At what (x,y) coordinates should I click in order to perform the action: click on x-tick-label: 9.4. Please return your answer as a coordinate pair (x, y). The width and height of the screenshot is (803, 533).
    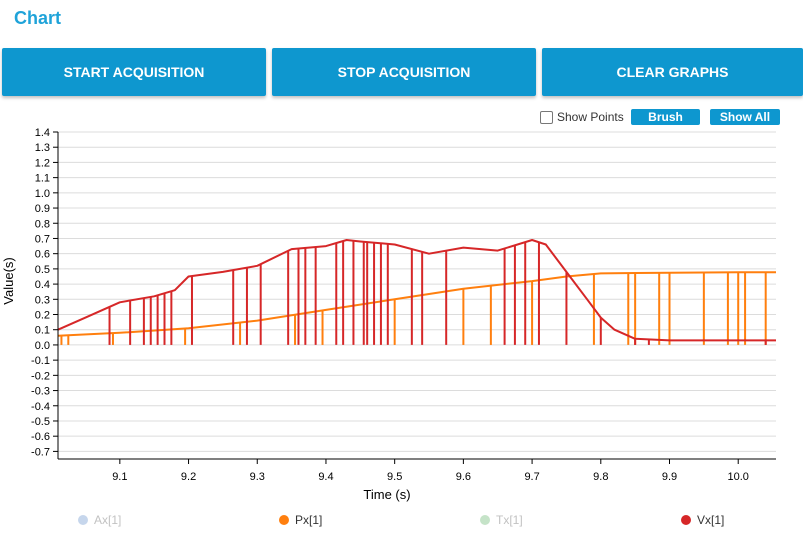
    Looking at the image, I should click on (325, 477).